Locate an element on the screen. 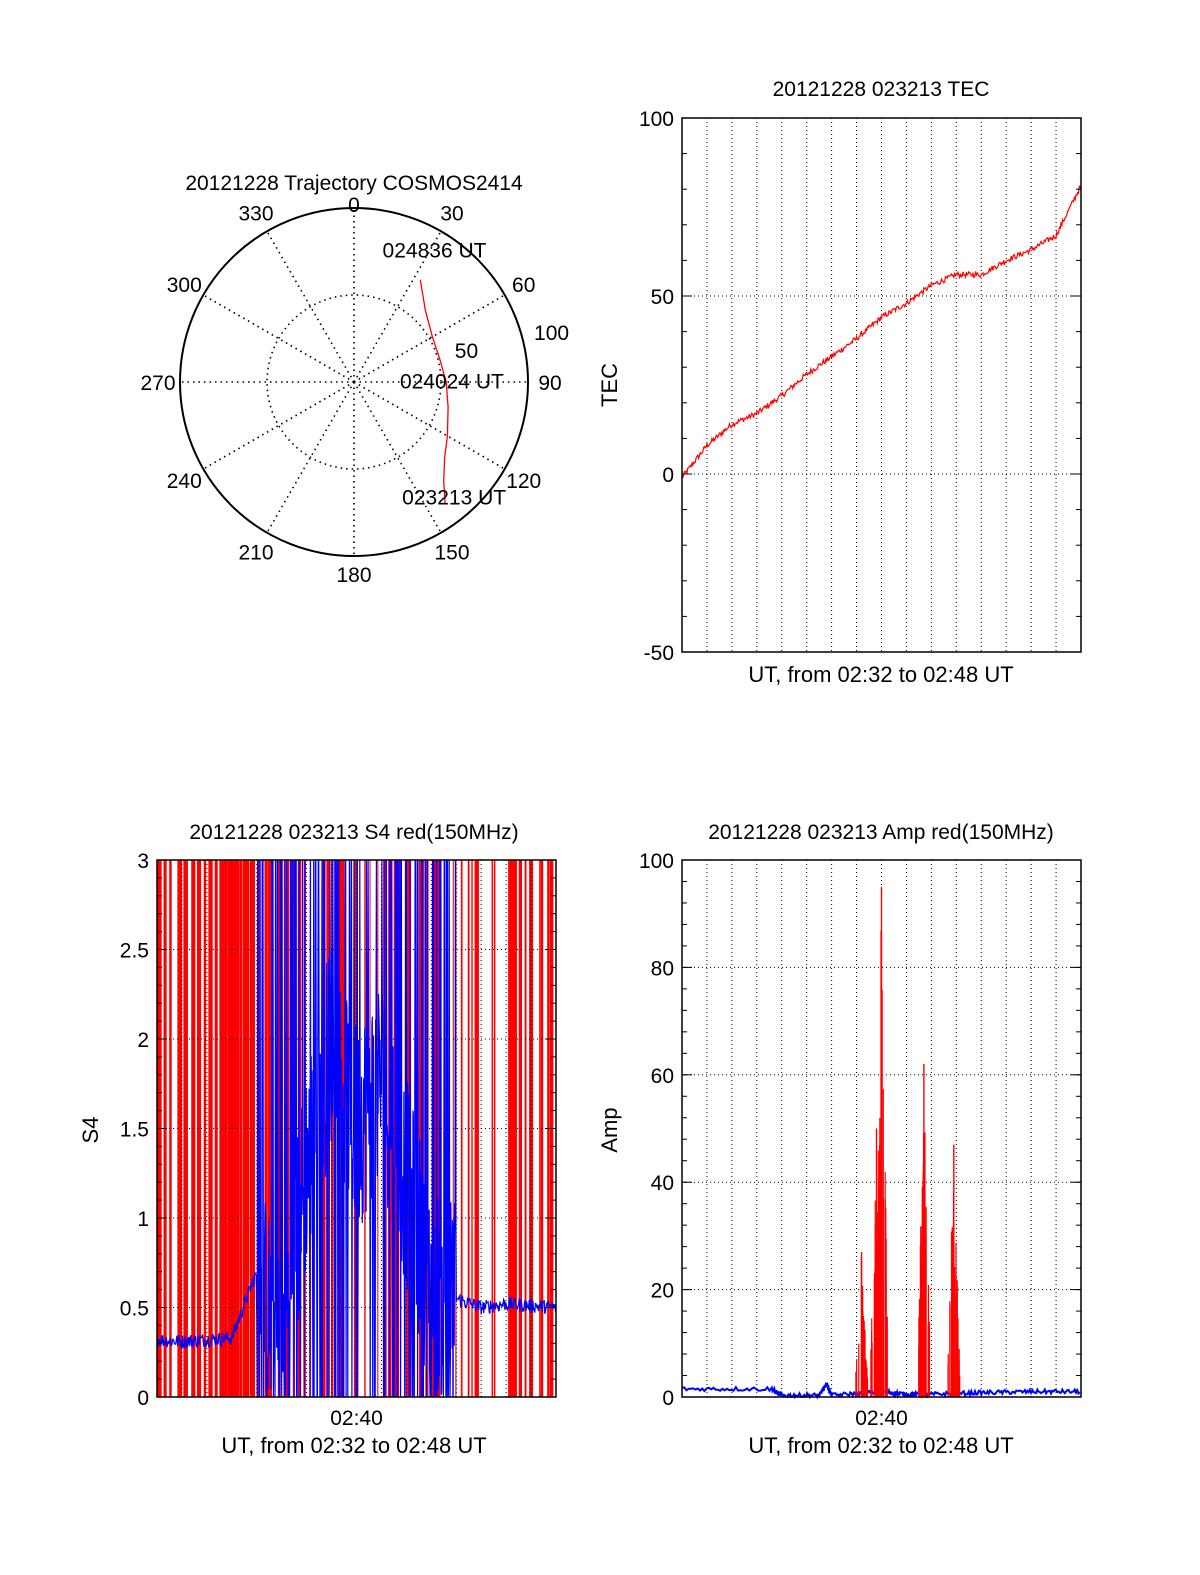 This screenshot has width=1200, height=1575. polar-azimuth-label: 240 is located at coordinates (184, 481).